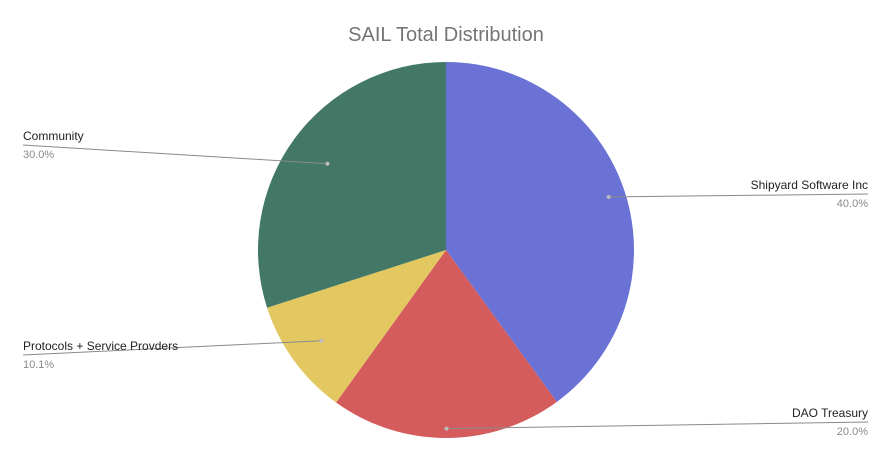 The image size is (892, 461). I want to click on leader-dot-shipyard-software-inc, so click(608, 196).